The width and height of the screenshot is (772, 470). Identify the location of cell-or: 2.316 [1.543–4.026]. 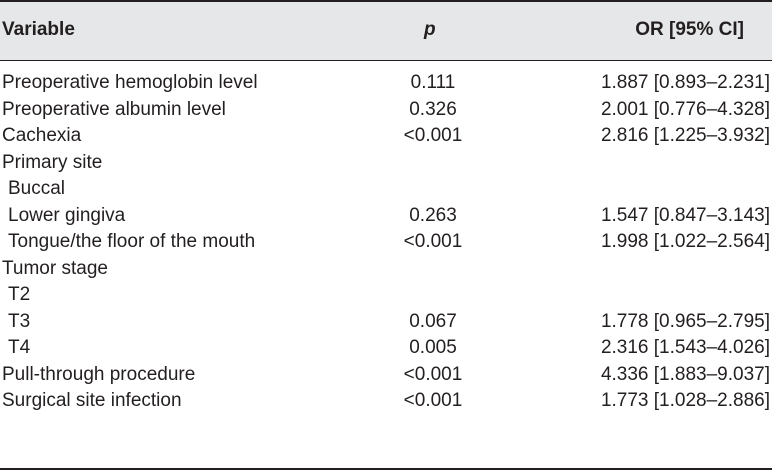
(685, 347).